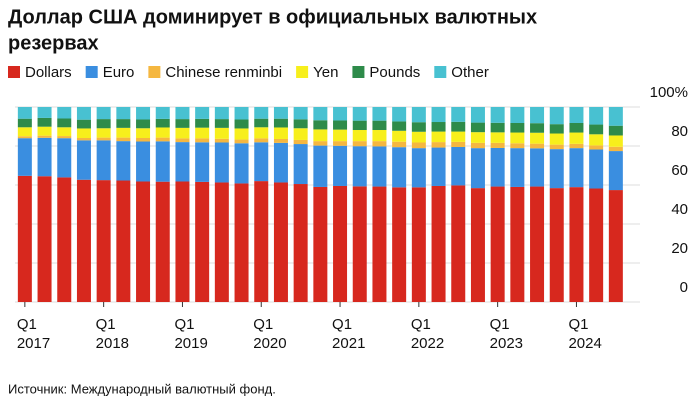  I want to click on x-tick-label: Q1 2020, so click(269, 334).